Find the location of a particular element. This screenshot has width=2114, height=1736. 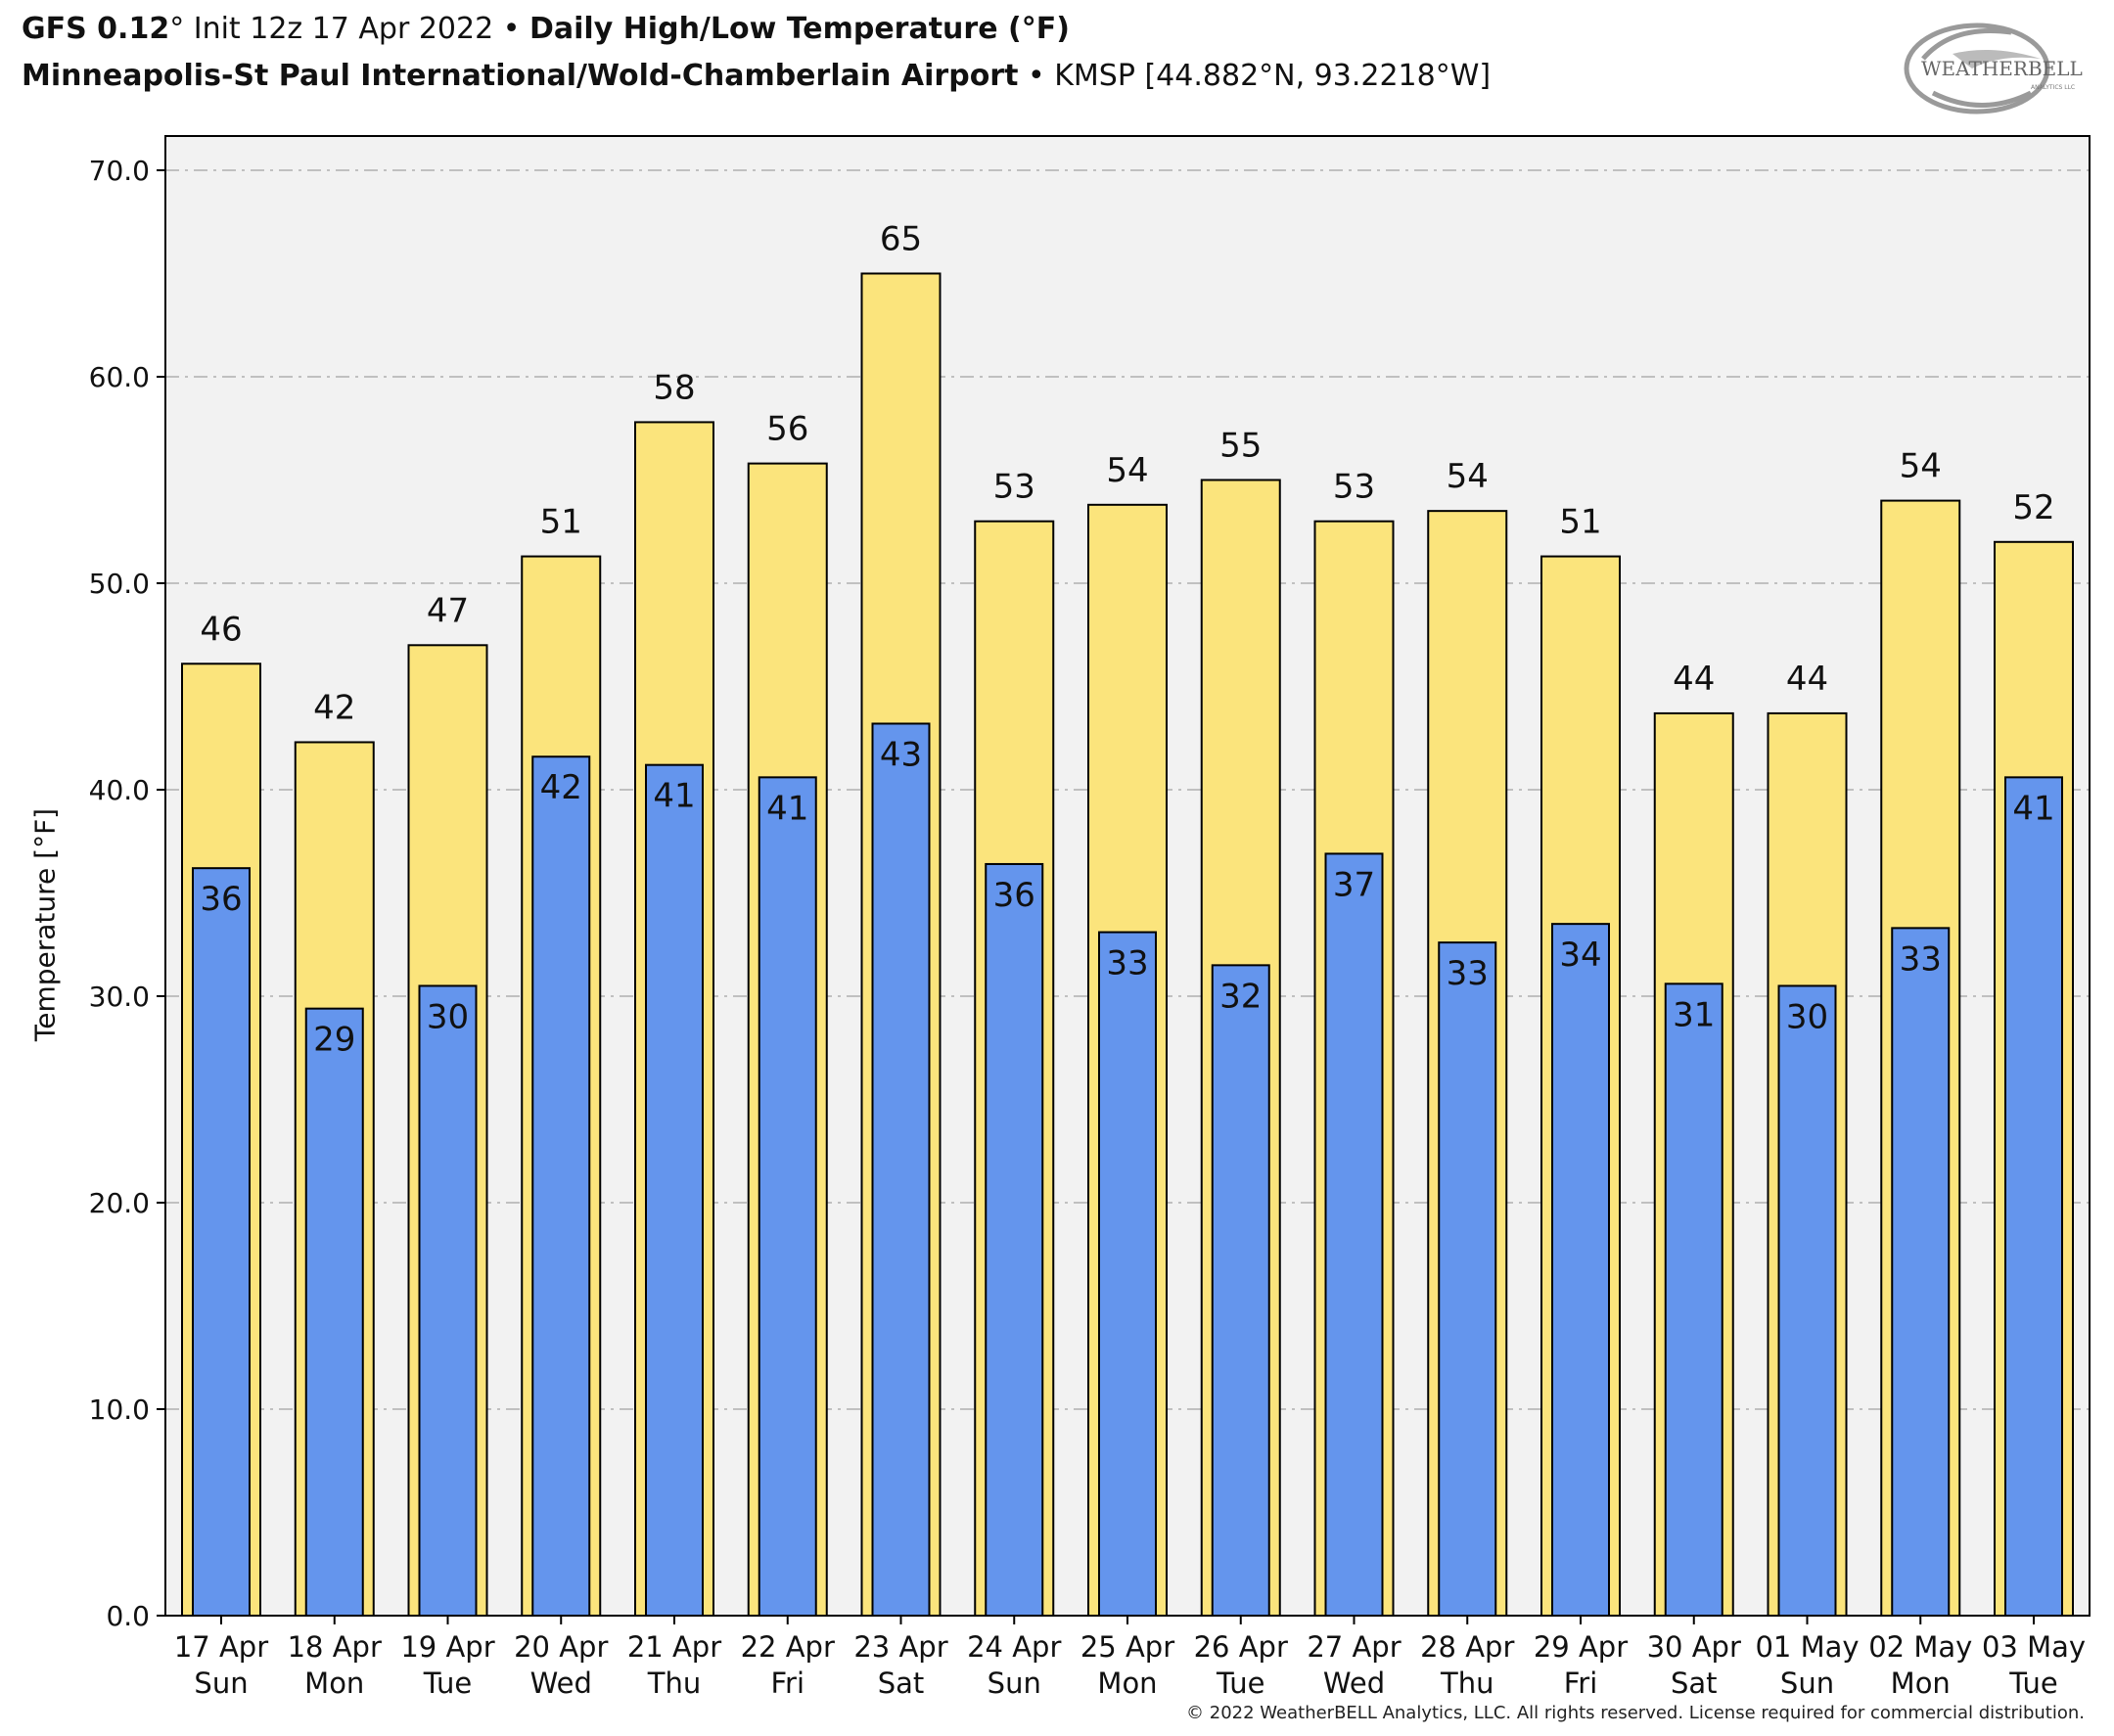

y-tick-label: 10.0 is located at coordinates (120, 1410).